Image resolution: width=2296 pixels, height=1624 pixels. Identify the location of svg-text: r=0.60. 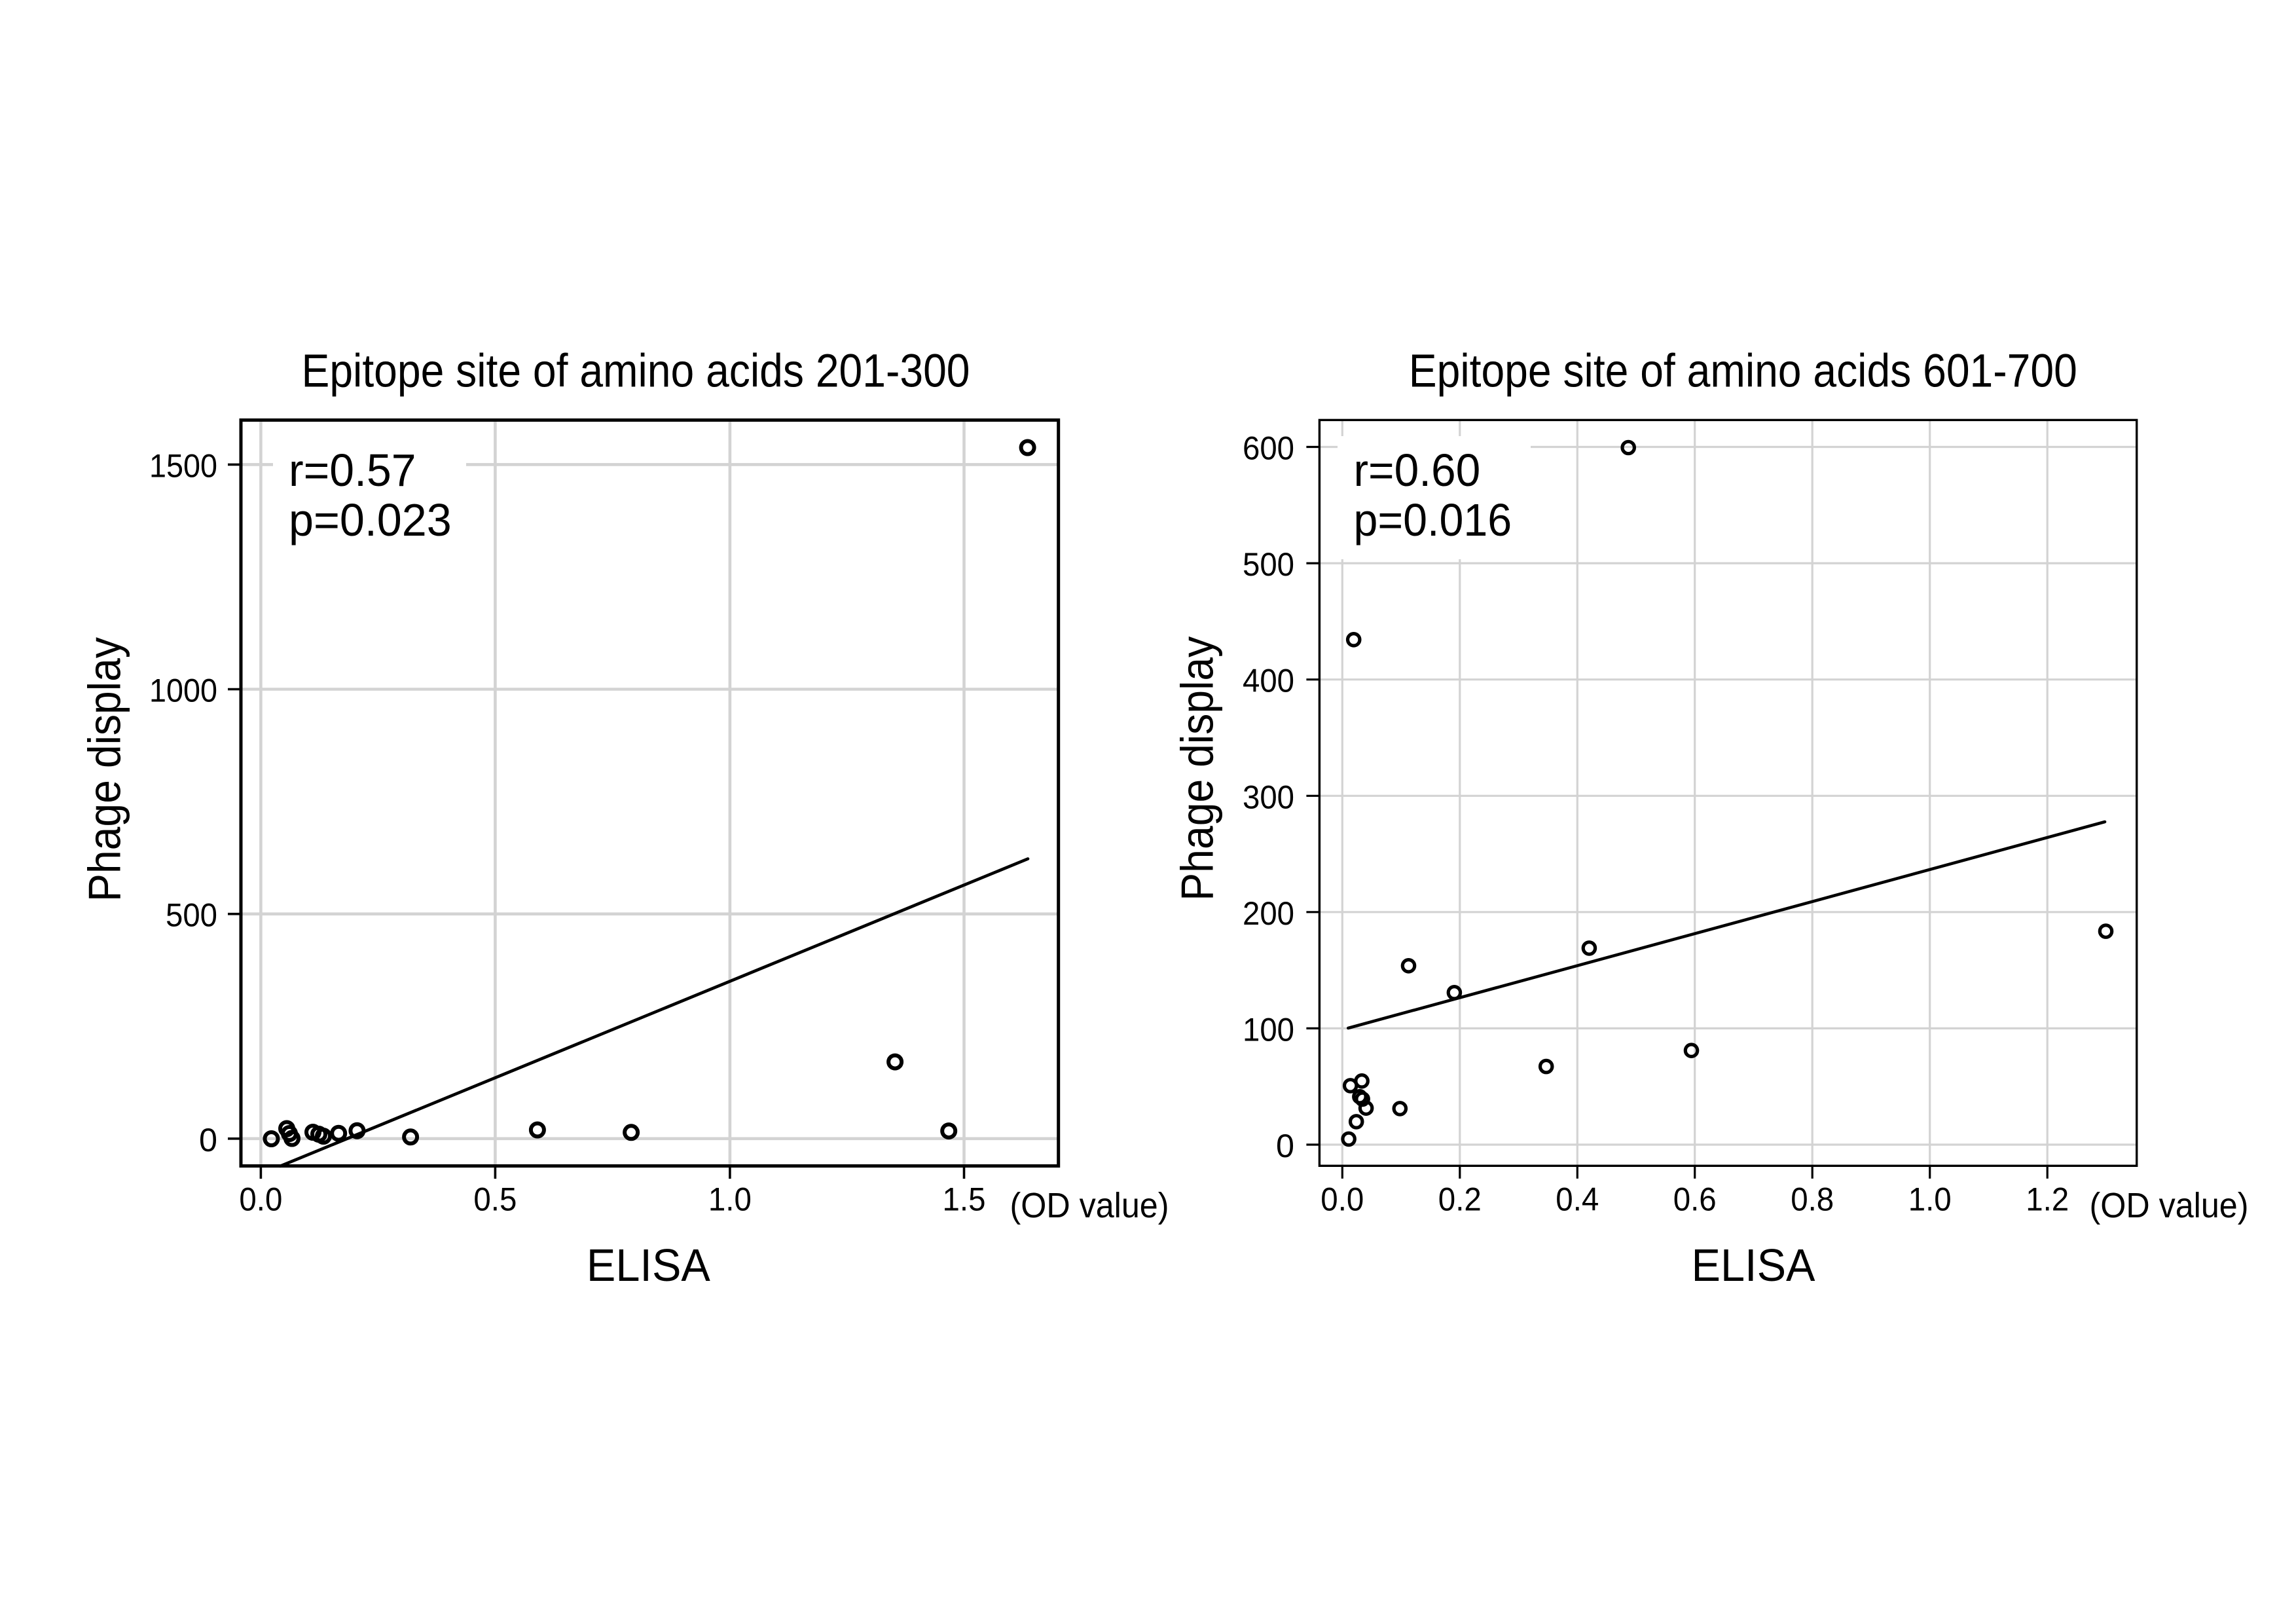
(1417, 470).